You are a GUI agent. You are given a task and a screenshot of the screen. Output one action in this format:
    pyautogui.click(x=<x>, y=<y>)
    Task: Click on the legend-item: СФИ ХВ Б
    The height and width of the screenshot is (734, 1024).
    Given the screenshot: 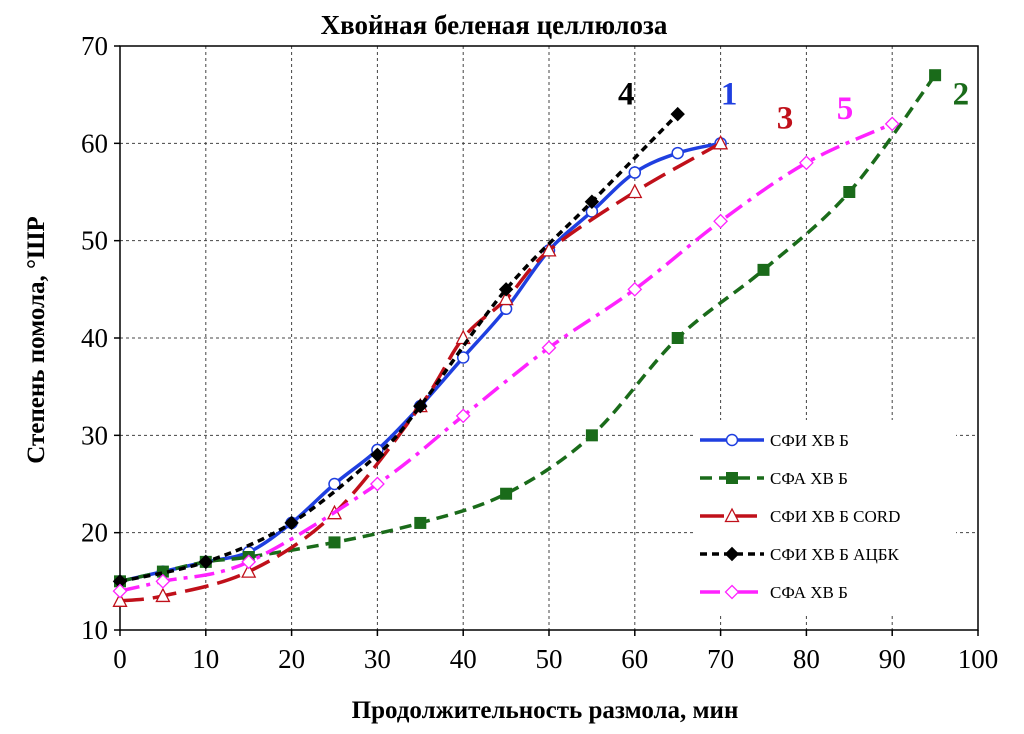 What is the action you would take?
    pyautogui.click(x=774, y=440)
    